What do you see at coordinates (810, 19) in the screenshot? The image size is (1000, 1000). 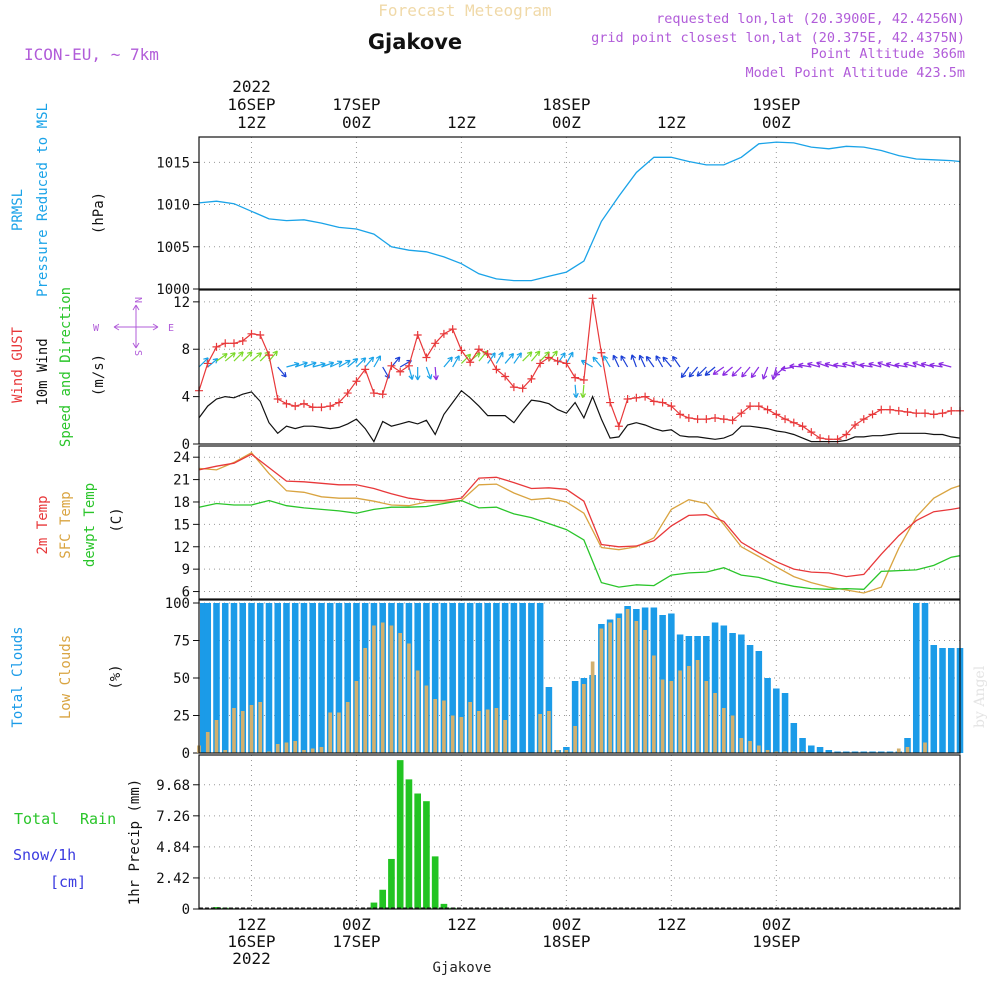 I see `requested-coords: requested lon,lat (20.3900E, 42.4256N)` at bounding box center [810, 19].